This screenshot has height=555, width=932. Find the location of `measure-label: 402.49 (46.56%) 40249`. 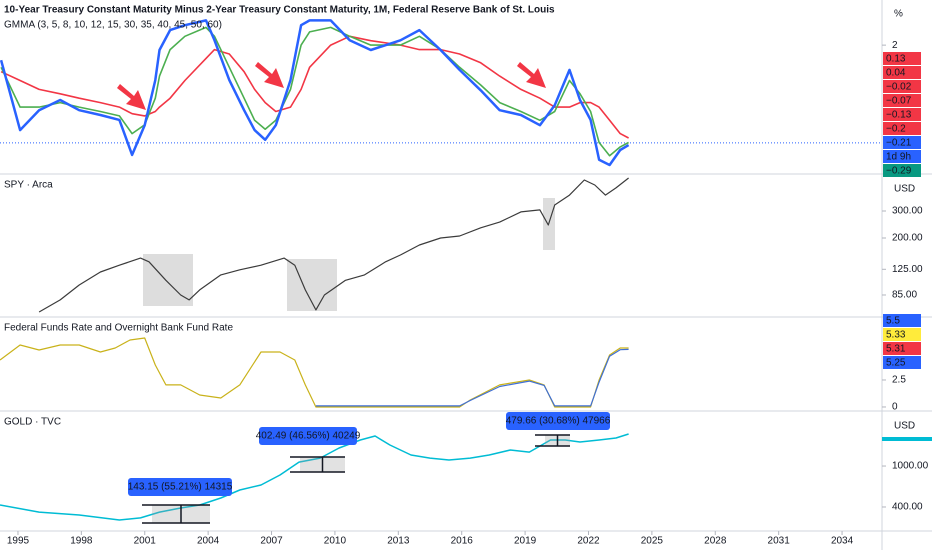

measure-label: 402.49 (46.56%) 40249 is located at coordinates (308, 436).